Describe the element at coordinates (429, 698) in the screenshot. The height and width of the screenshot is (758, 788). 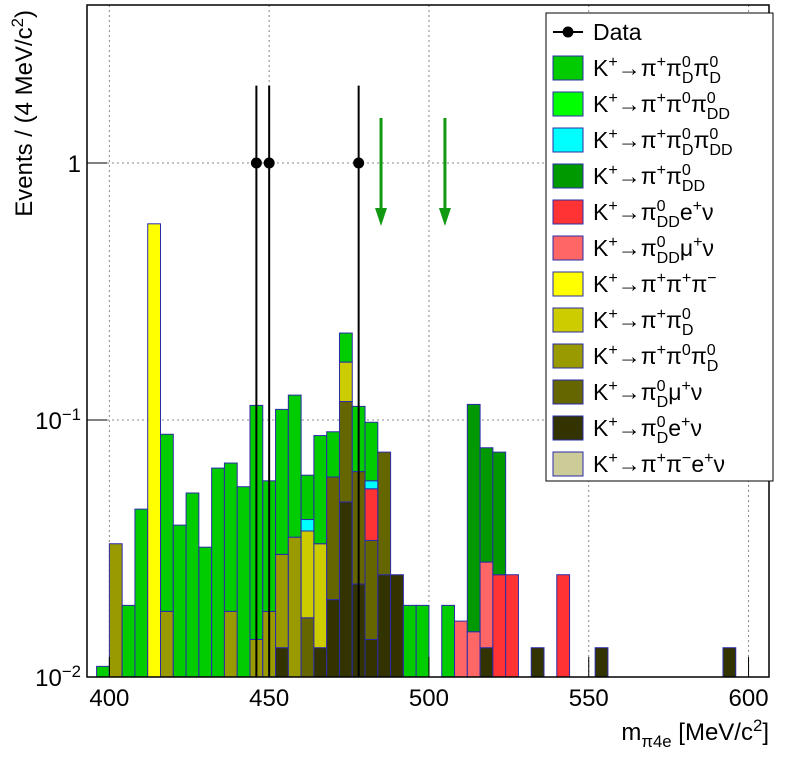
I see `x-tick-label: 500` at that location.